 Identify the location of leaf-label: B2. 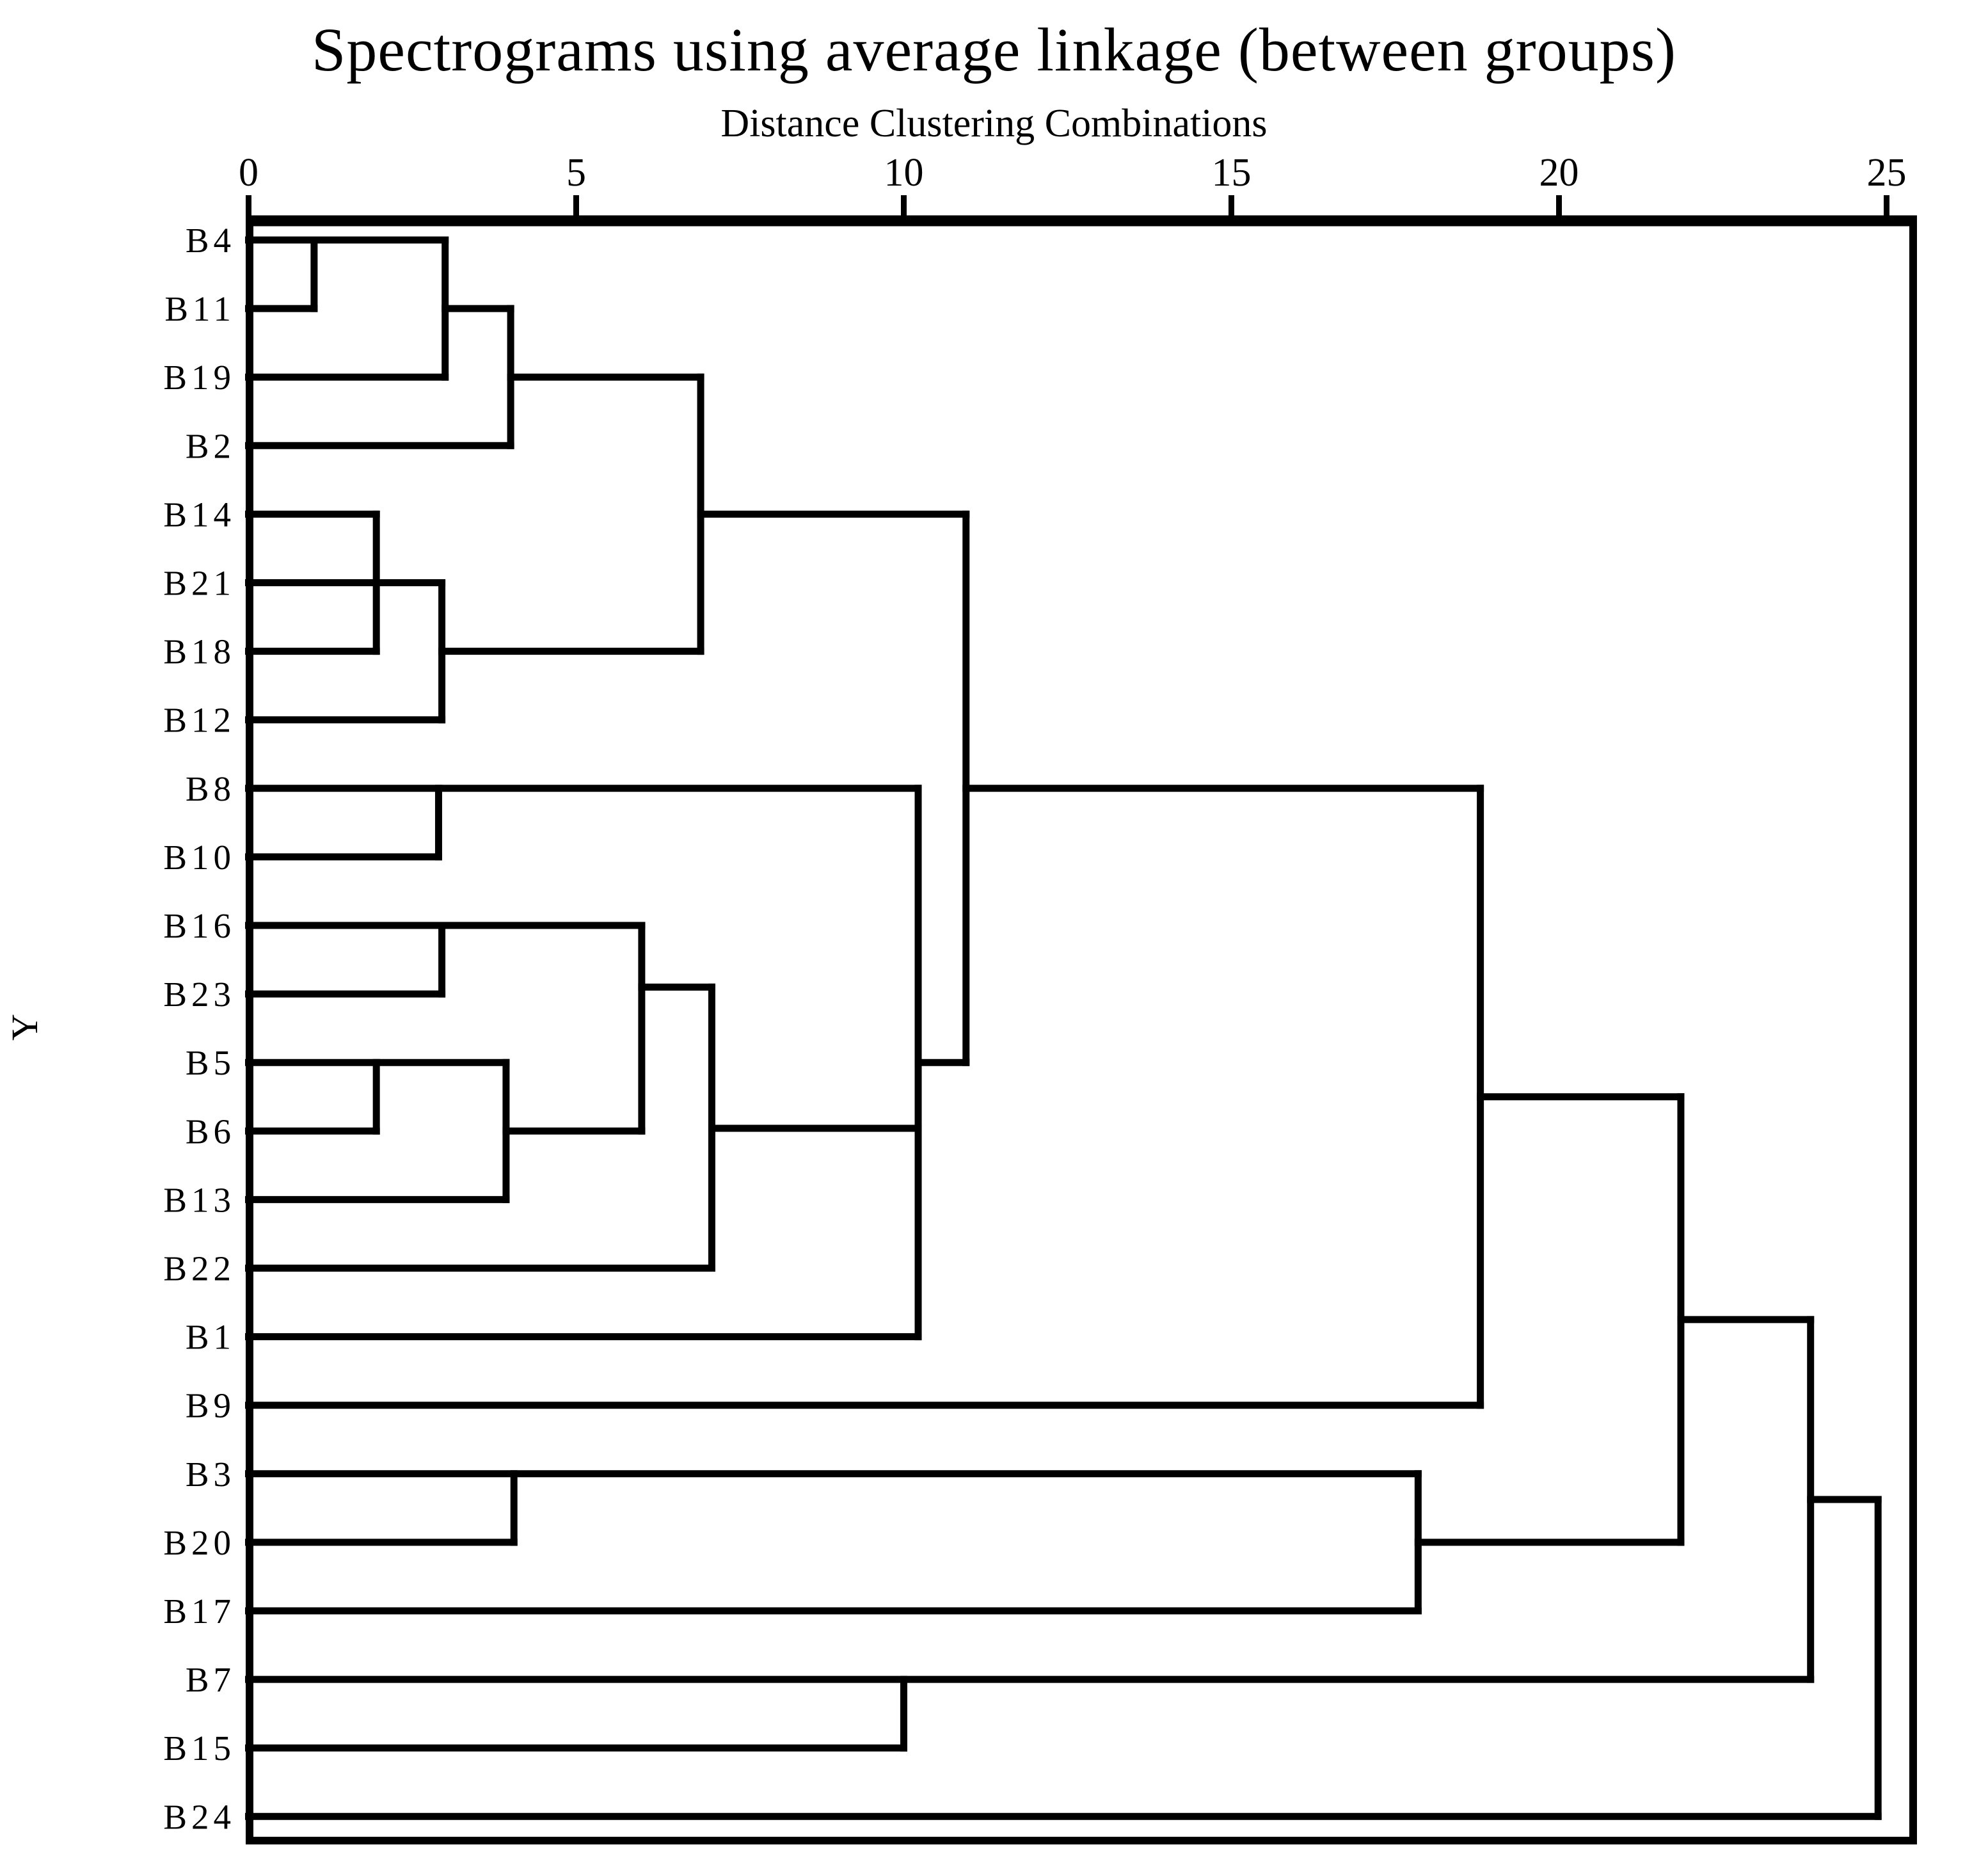
(210, 445).